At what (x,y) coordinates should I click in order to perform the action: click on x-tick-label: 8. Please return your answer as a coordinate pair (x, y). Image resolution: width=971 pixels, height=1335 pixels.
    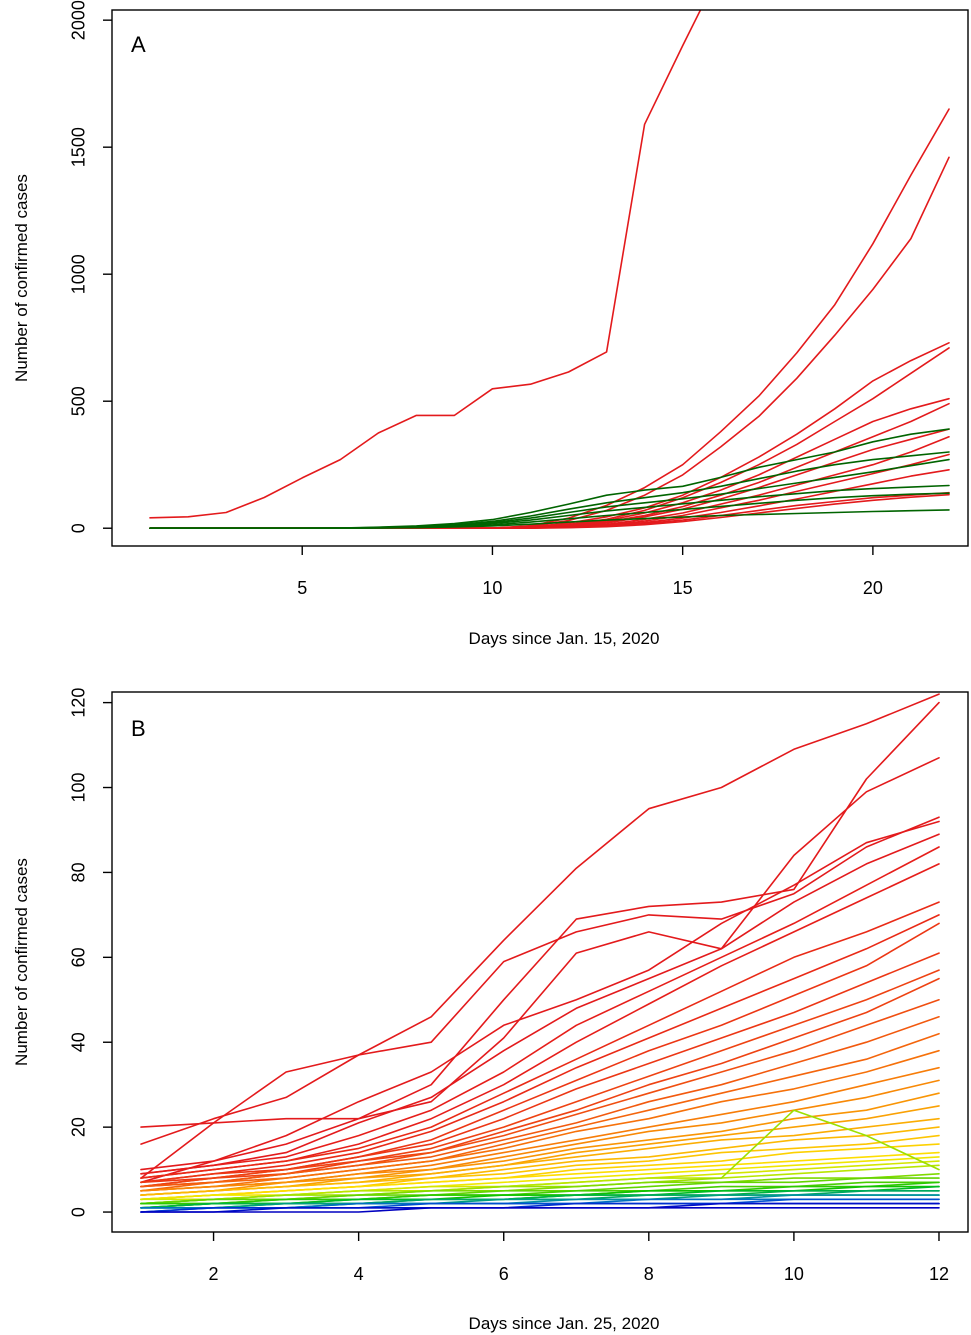
    Looking at the image, I should click on (649, 1274).